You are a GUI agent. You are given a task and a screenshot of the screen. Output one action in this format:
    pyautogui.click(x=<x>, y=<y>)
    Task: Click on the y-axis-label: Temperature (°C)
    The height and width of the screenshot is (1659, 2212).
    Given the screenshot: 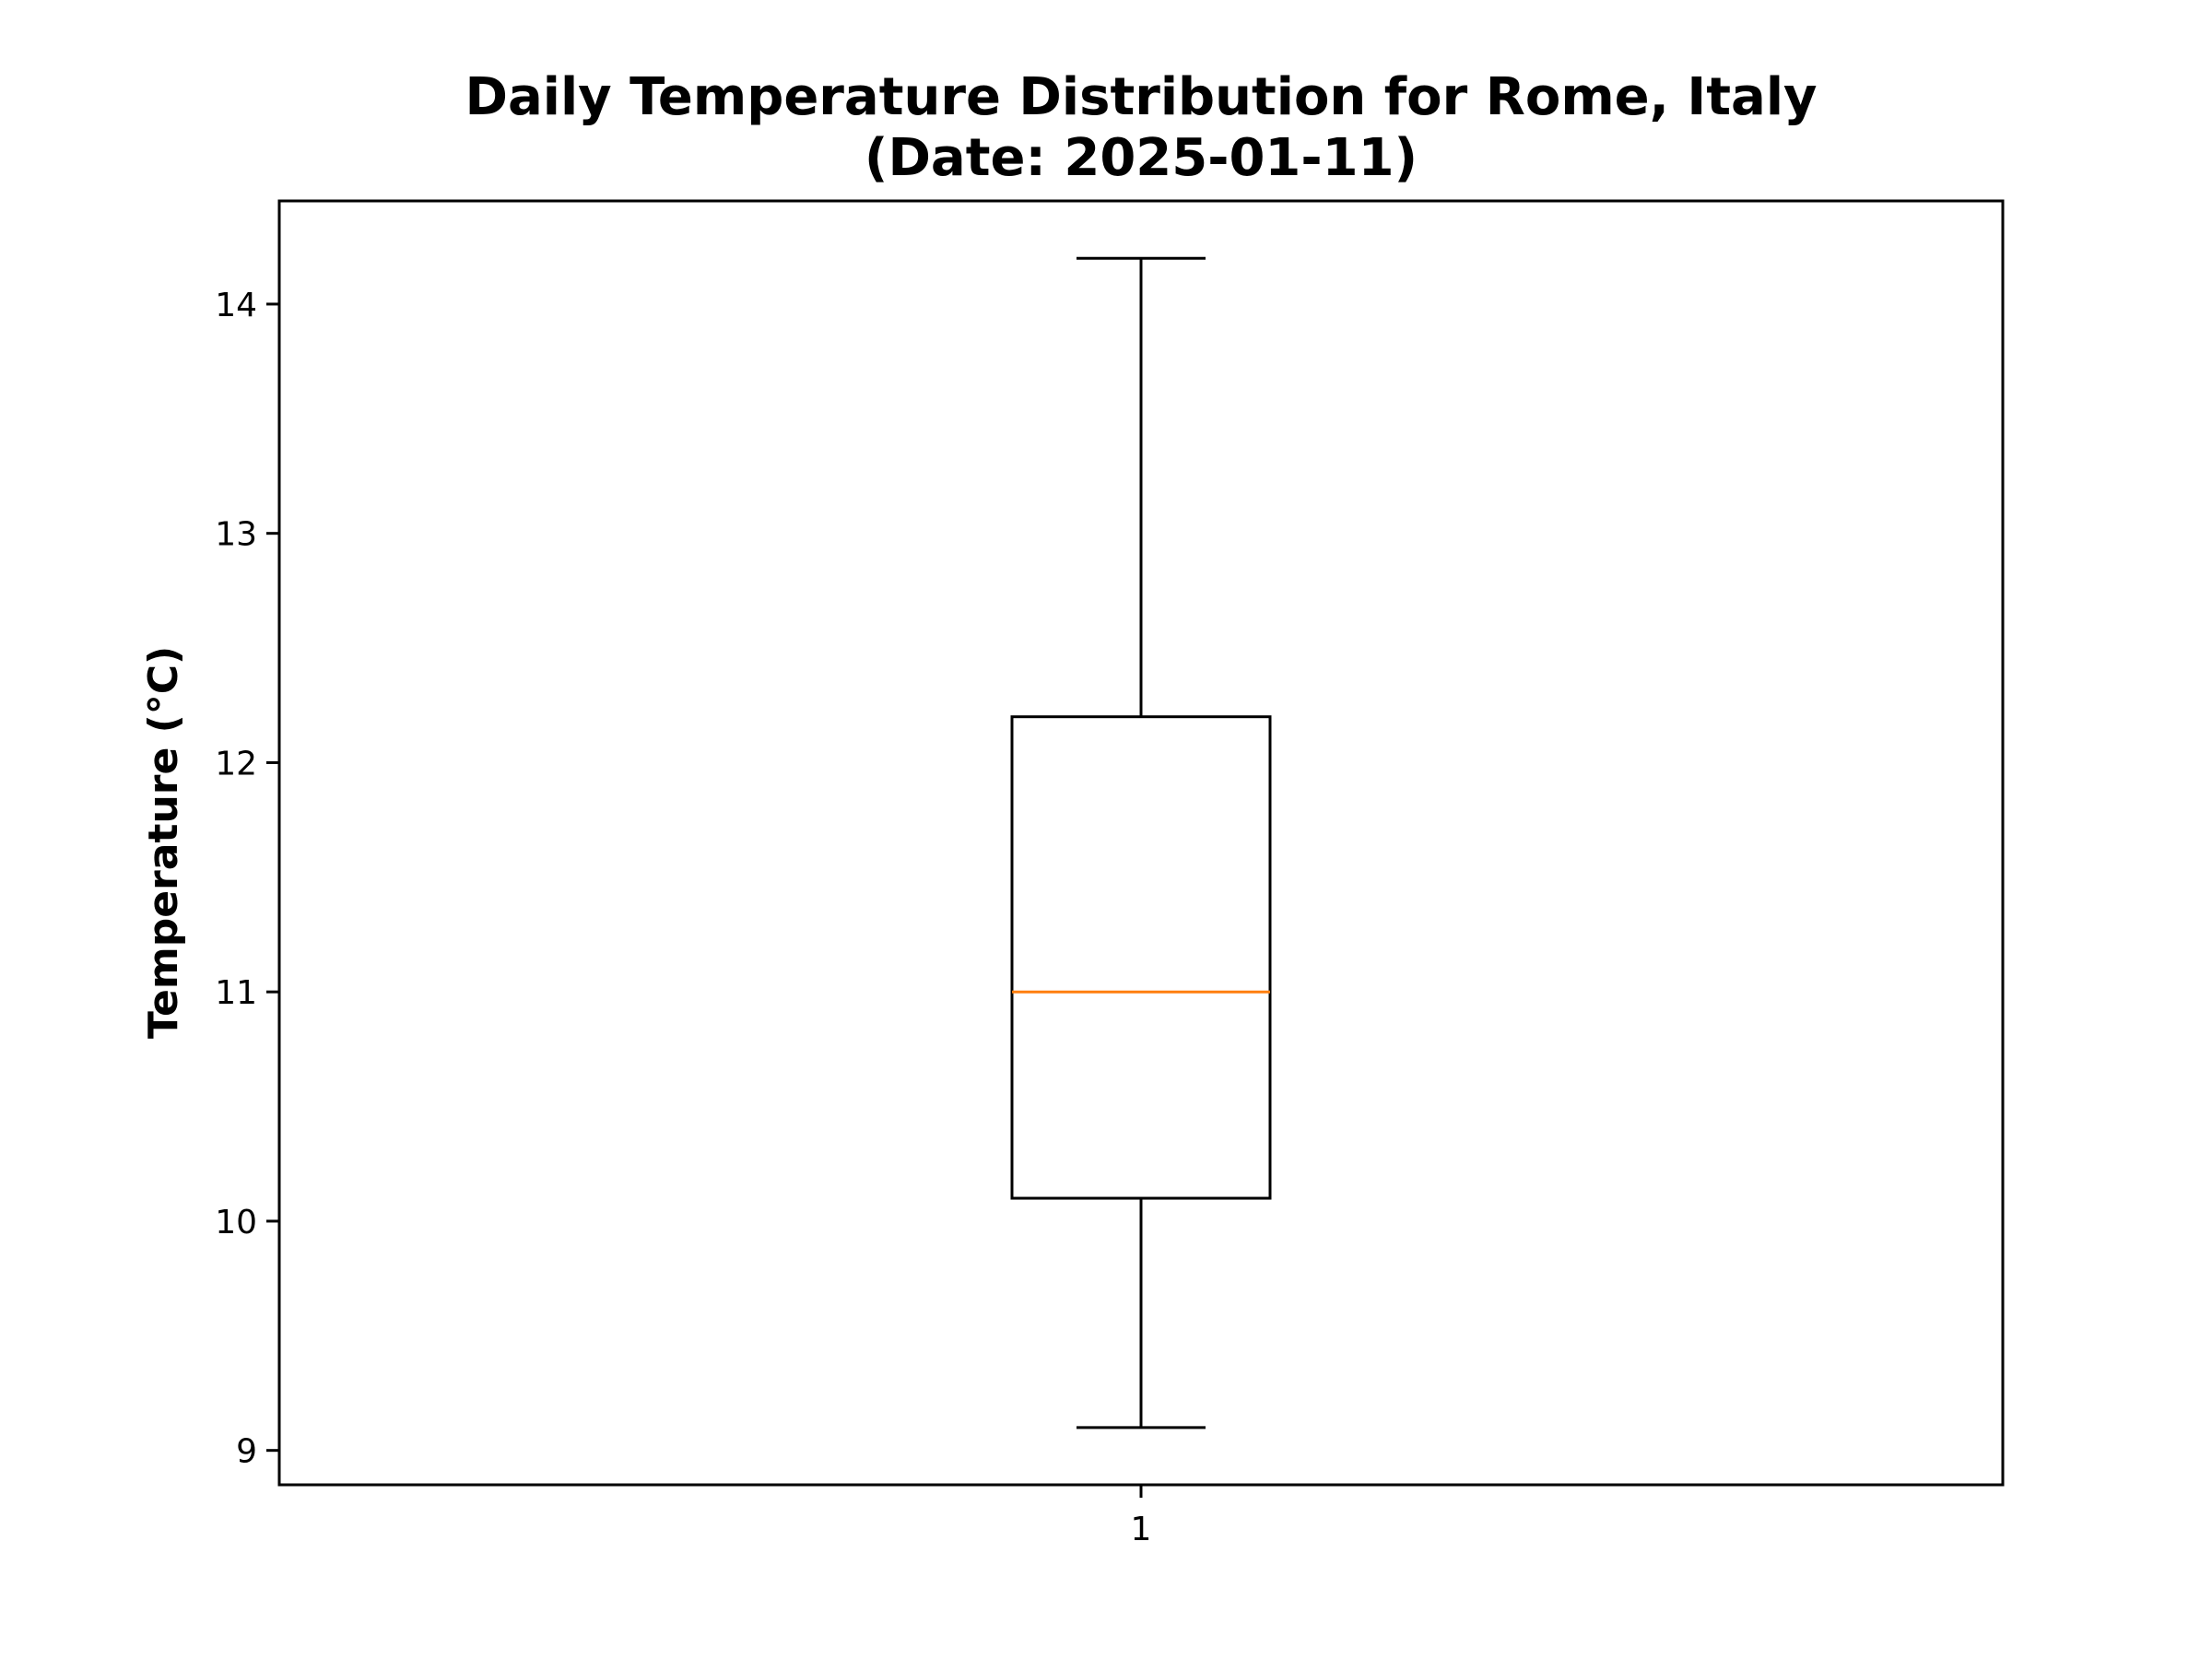 What is the action you would take?
    pyautogui.click(x=163, y=842)
    